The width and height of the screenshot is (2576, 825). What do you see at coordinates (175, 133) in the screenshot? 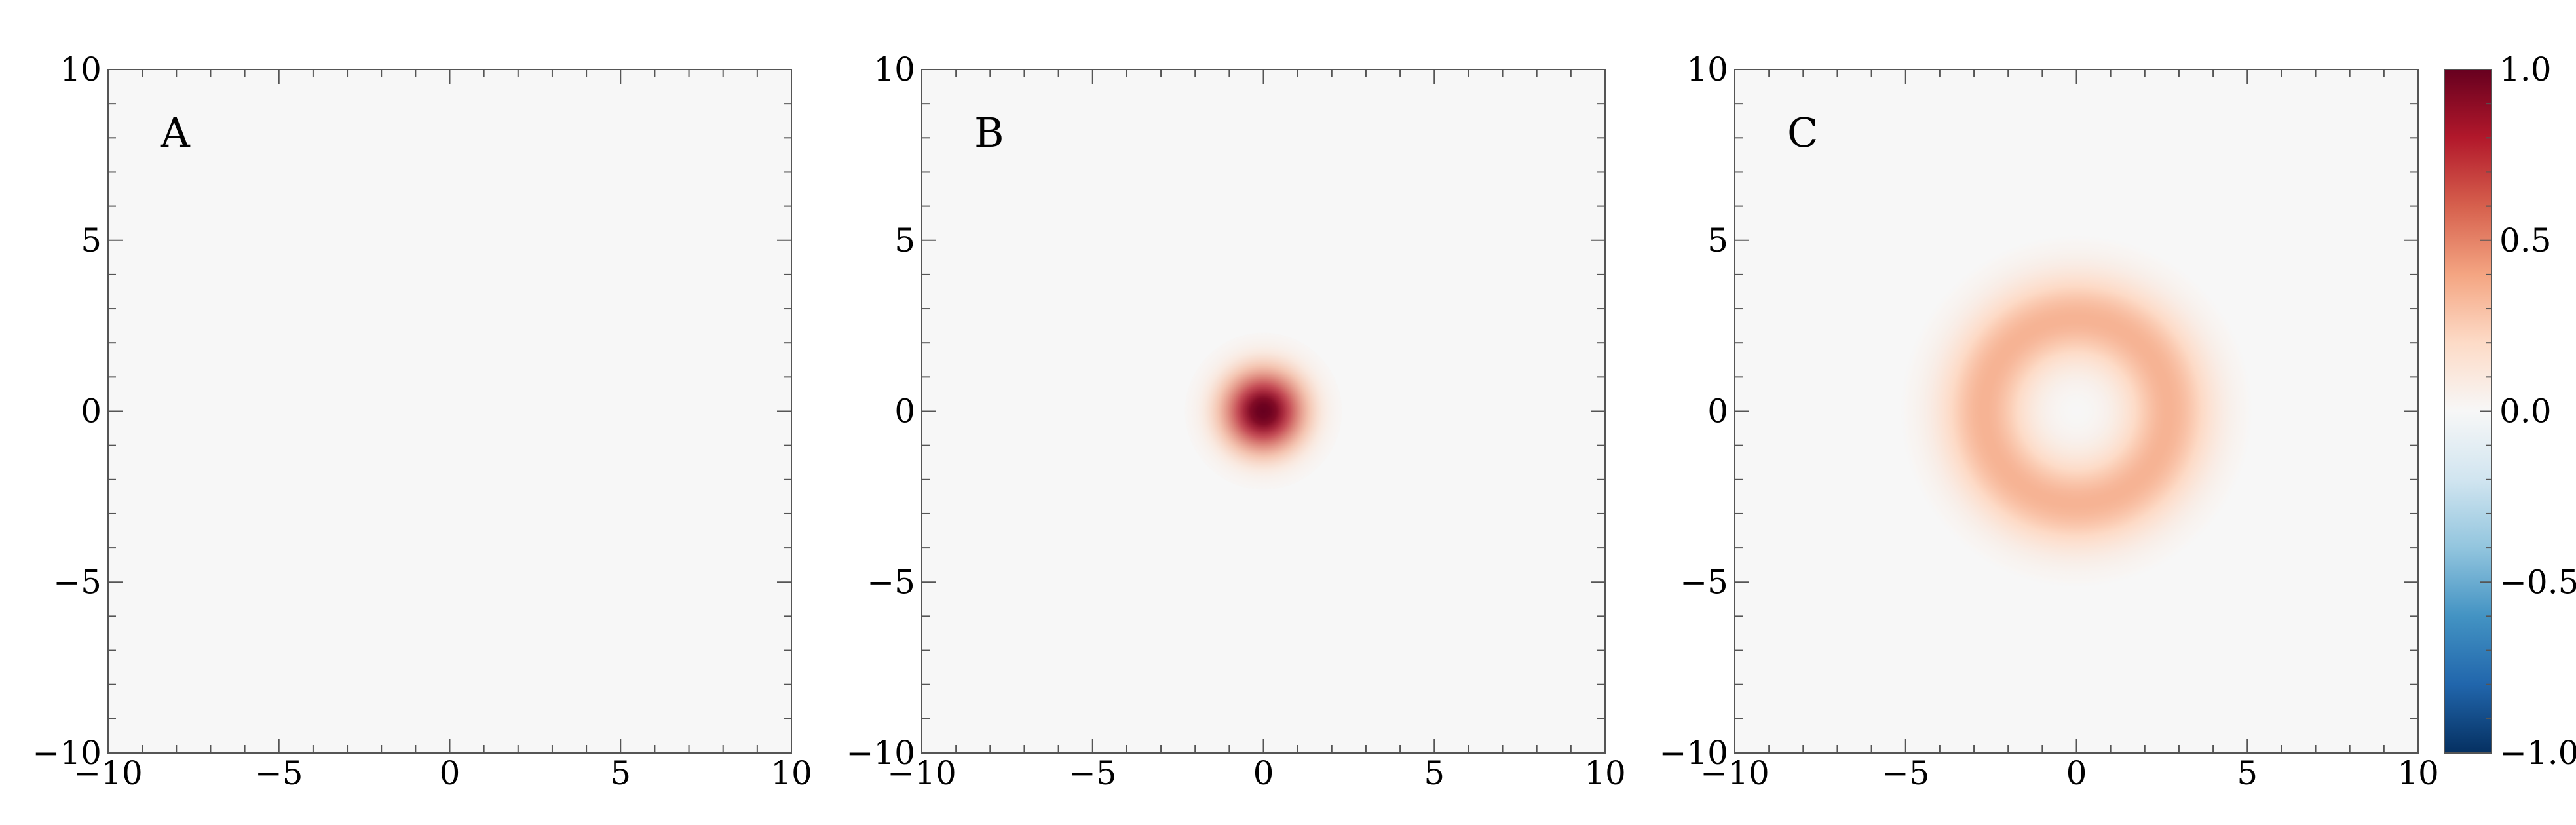
I see `panel-label: A` at bounding box center [175, 133].